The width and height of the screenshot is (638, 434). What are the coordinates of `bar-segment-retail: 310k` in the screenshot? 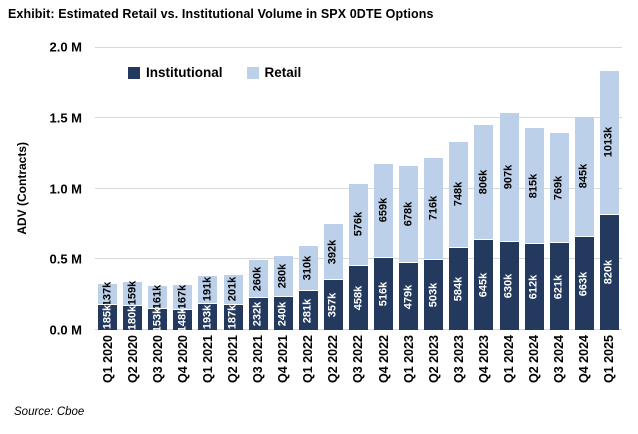 It's located at (308, 268).